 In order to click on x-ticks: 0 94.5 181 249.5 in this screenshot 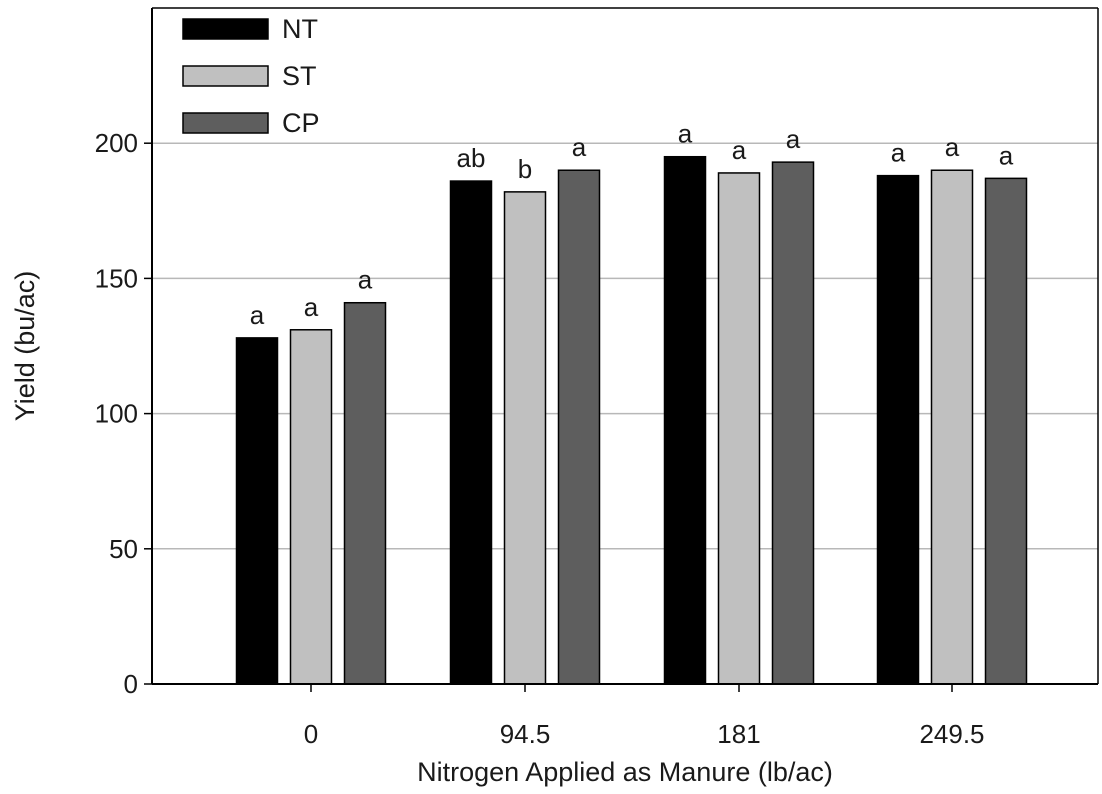, I will do `click(644, 716)`.